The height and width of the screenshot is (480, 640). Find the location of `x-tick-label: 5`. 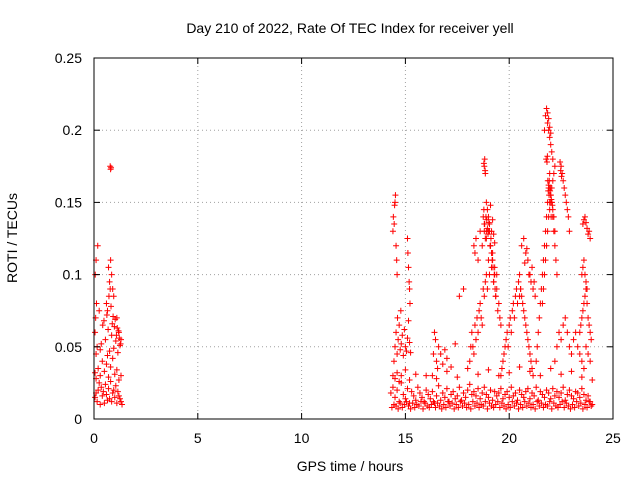

x-tick-label: 5 is located at coordinates (198, 438).